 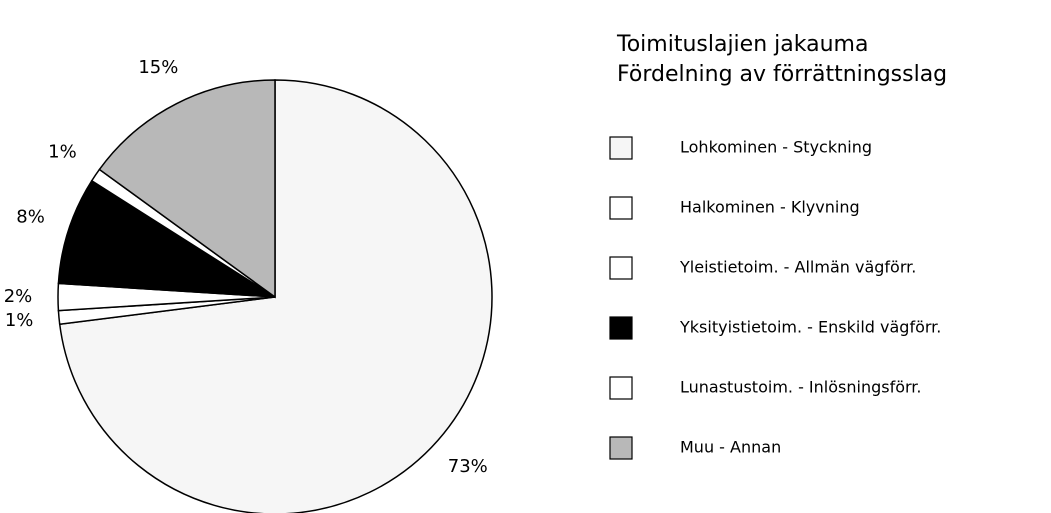 What do you see at coordinates (468, 466) in the screenshot?
I see `data-label: 73%` at bounding box center [468, 466].